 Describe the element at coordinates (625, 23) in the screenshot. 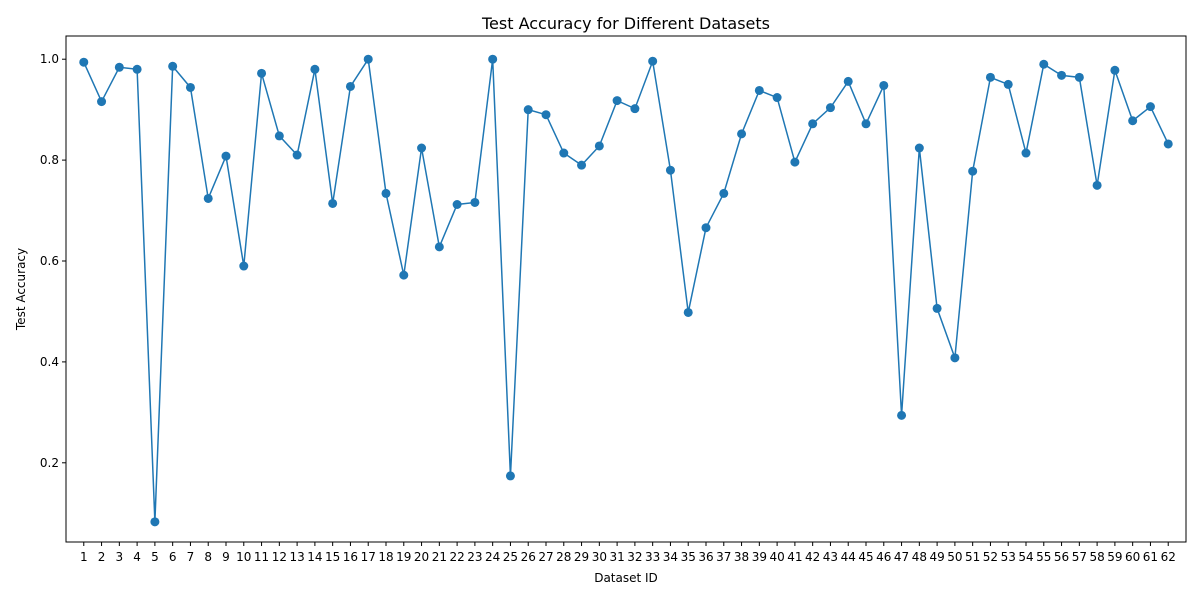

I see `chart-title: Test Accuracy for Different Datasets` at that location.